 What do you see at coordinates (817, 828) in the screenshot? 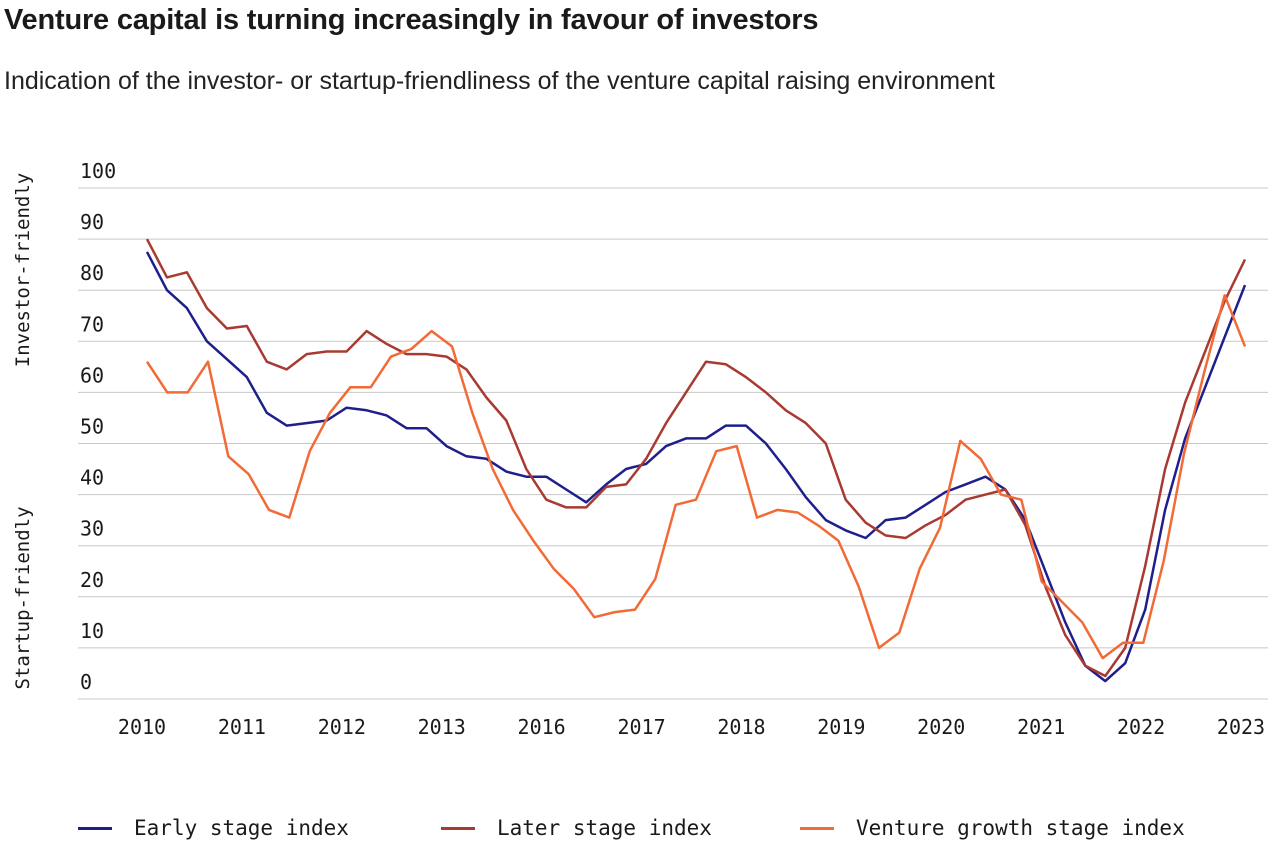
I see `legend-swatch-venture` at bounding box center [817, 828].